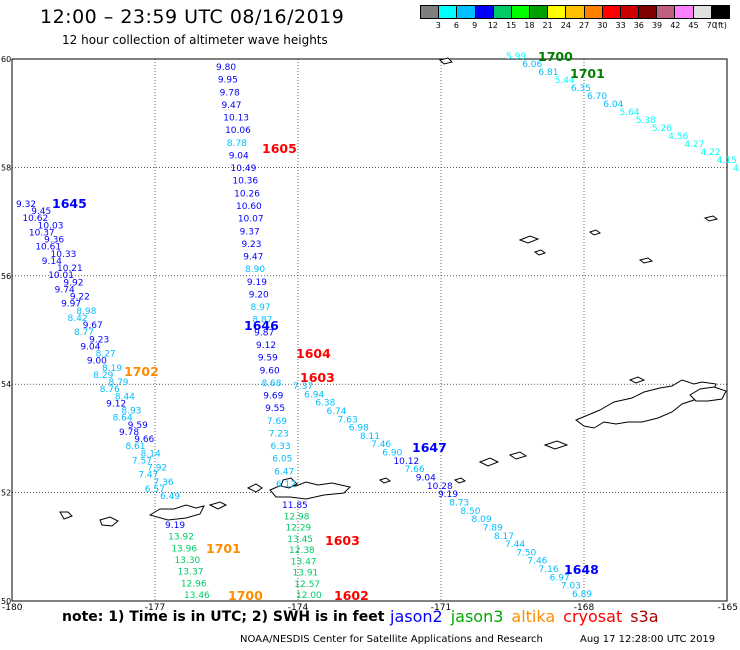 The width and height of the screenshot is (740, 650). I want to click on wave-height-value: 8.76, so click(110, 390).